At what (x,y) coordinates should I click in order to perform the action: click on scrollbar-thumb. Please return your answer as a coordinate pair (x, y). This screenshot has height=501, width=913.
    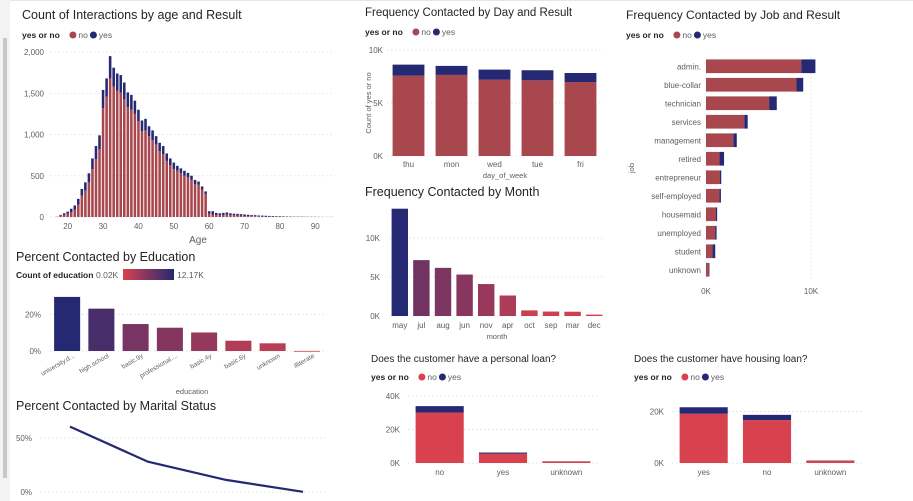
    Looking at the image, I should click on (5, 258).